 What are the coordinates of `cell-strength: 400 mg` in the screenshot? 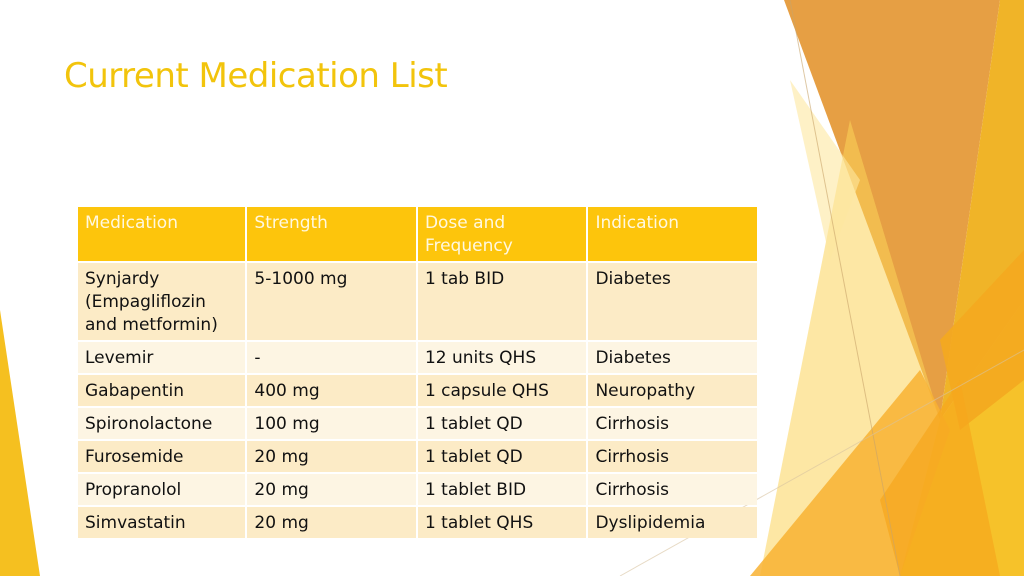 It's located at (331, 390).